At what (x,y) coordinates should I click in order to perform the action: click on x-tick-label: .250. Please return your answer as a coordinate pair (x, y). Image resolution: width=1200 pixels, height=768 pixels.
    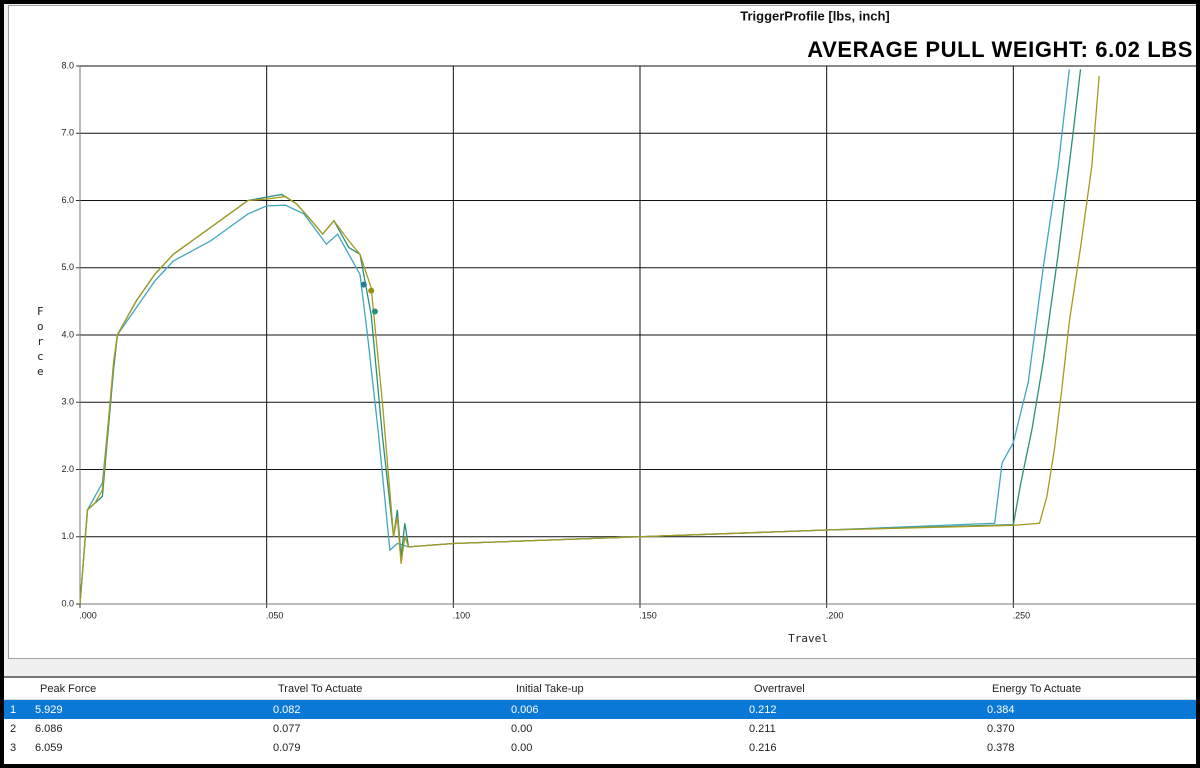
    Looking at the image, I should click on (1022, 615).